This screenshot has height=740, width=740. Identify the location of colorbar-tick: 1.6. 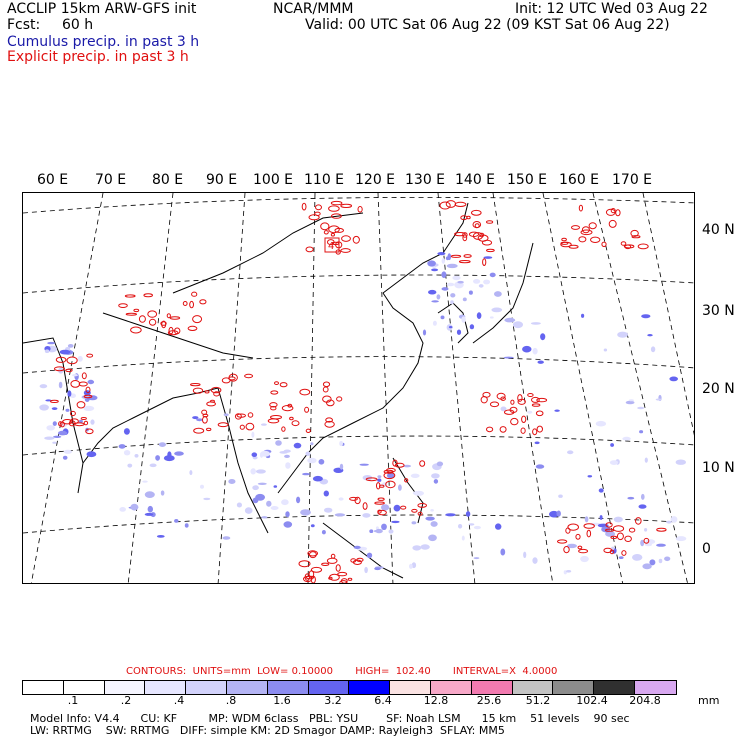
(282, 700).